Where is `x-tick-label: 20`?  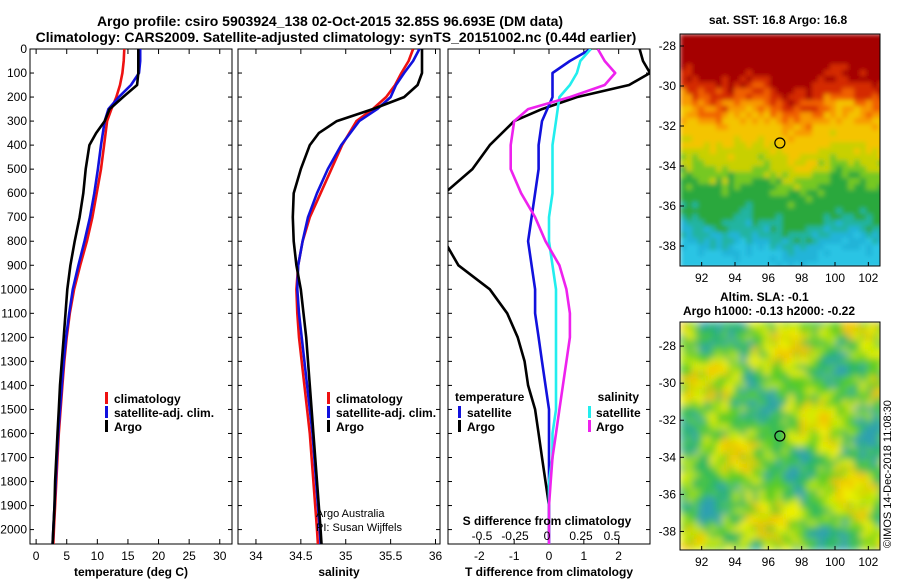 x-tick-label: 20 is located at coordinates (159, 556).